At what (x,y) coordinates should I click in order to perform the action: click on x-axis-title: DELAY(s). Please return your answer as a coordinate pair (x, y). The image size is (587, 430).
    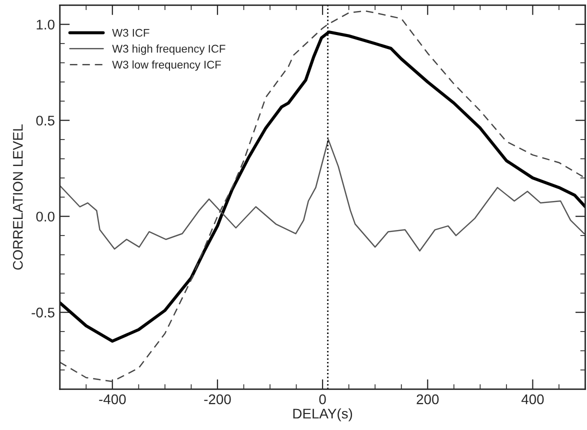
    Looking at the image, I should click on (322, 415).